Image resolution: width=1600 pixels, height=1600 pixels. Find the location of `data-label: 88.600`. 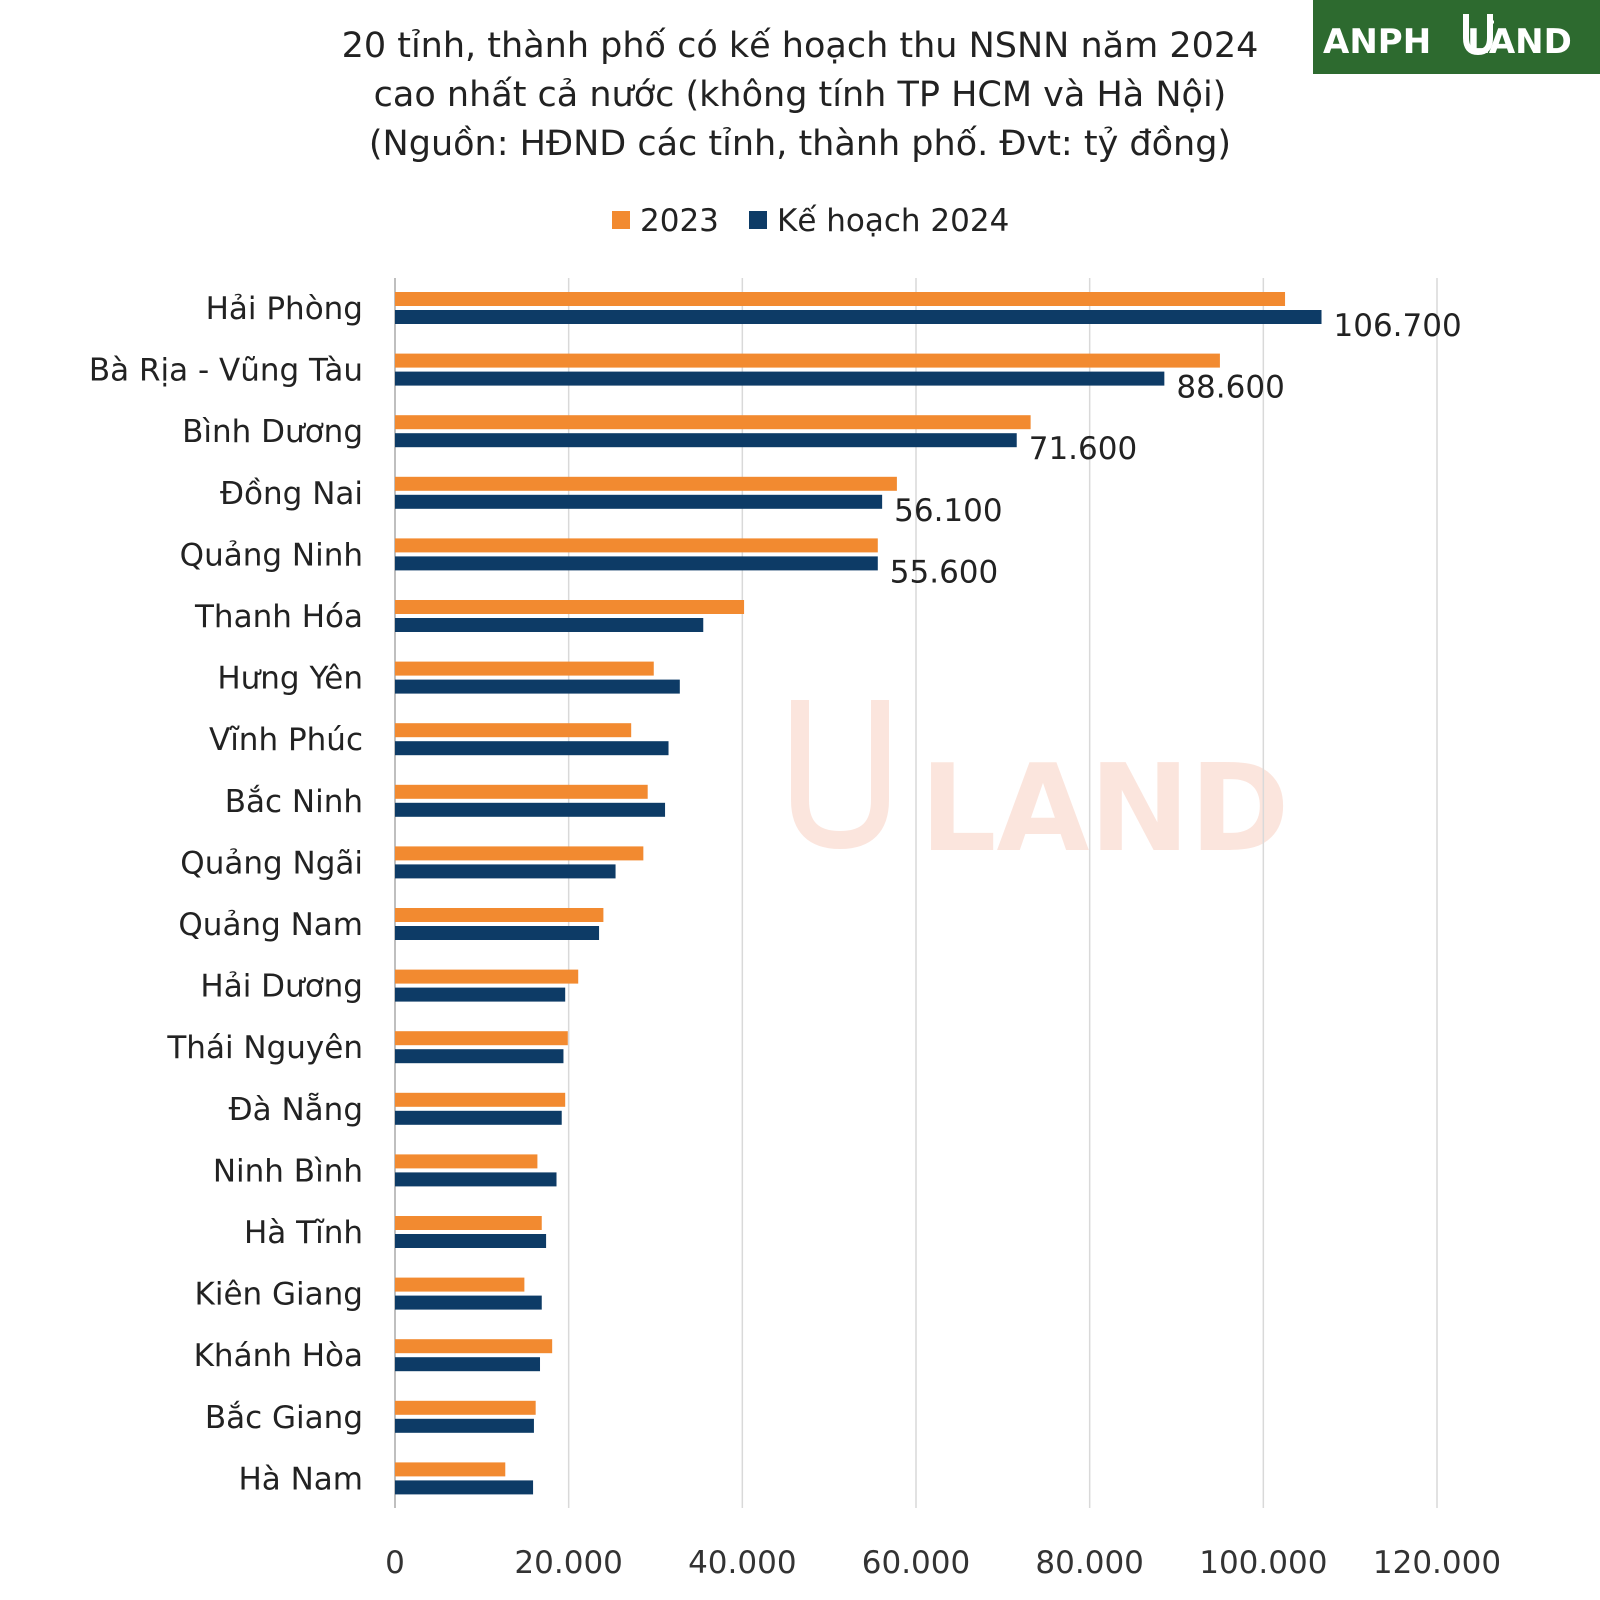

data-label: 88.600 is located at coordinates (1230, 388).